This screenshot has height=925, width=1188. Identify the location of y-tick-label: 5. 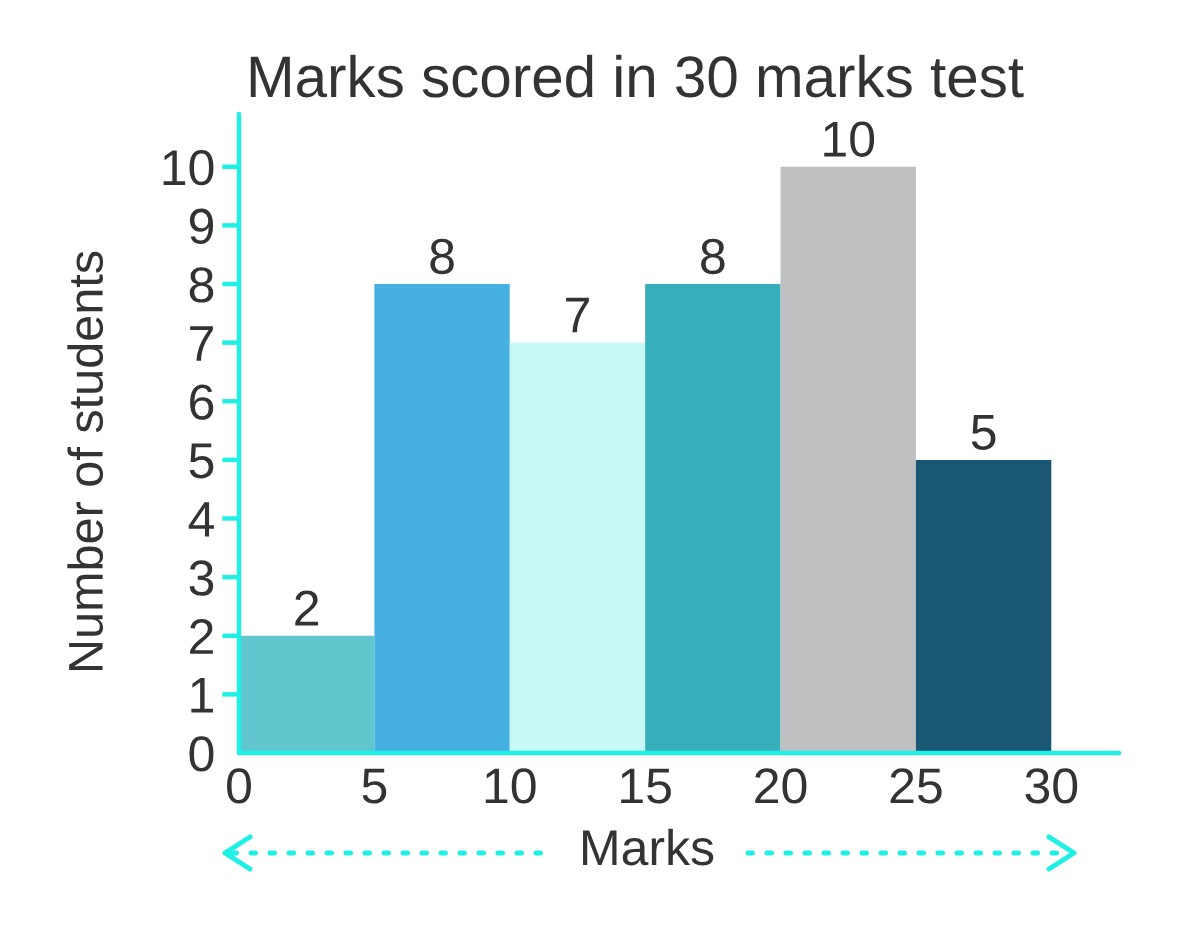
(201, 461).